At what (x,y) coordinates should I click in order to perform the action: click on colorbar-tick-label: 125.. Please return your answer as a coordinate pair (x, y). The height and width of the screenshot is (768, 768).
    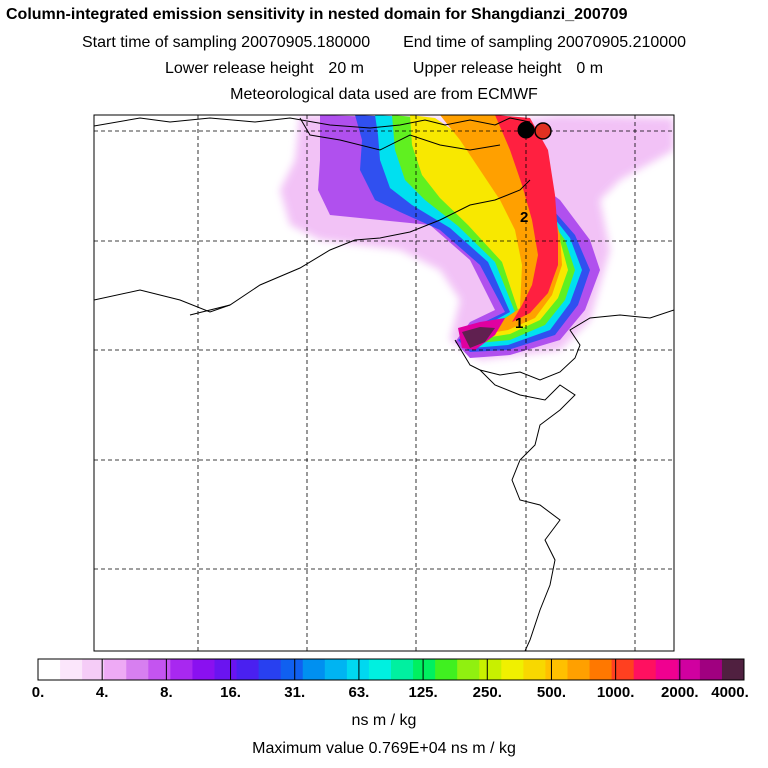
    Looking at the image, I should click on (423, 692).